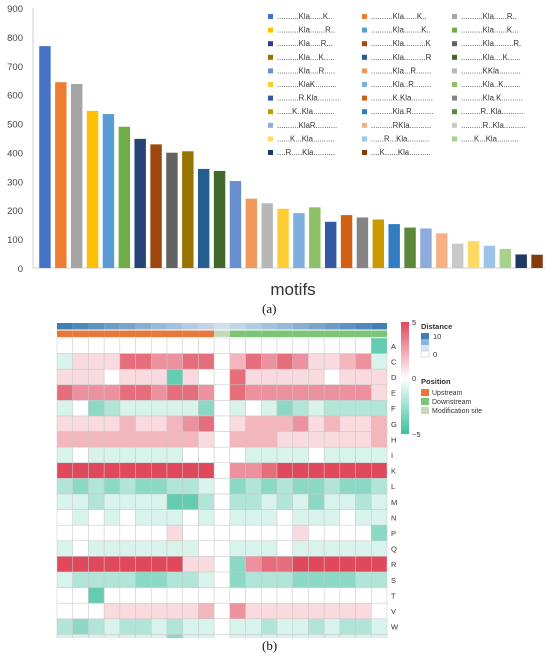 This screenshot has height=657, width=550. Describe the element at coordinates (457, 411) in the screenshot. I see `position-legend-label: Modification site` at that location.